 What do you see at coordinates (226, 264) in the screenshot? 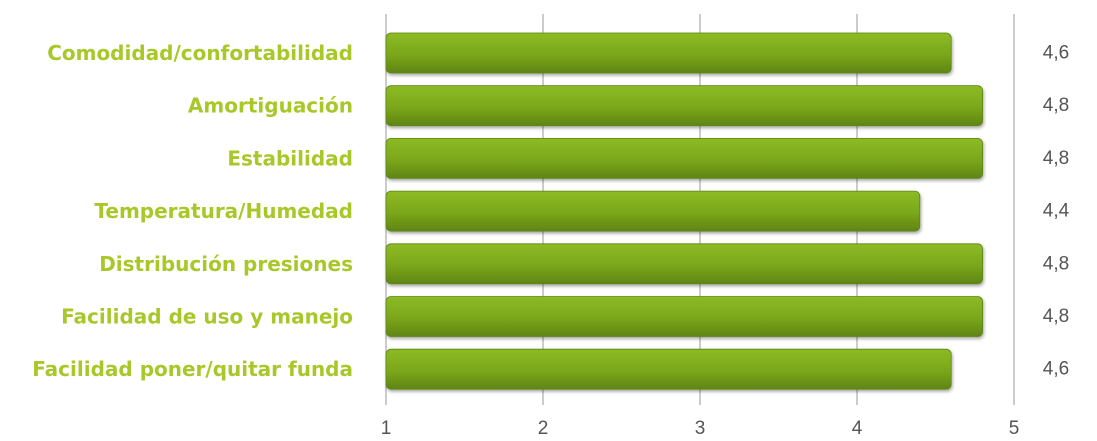
I see `category-label: Distribución presiones` at bounding box center [226, 264].